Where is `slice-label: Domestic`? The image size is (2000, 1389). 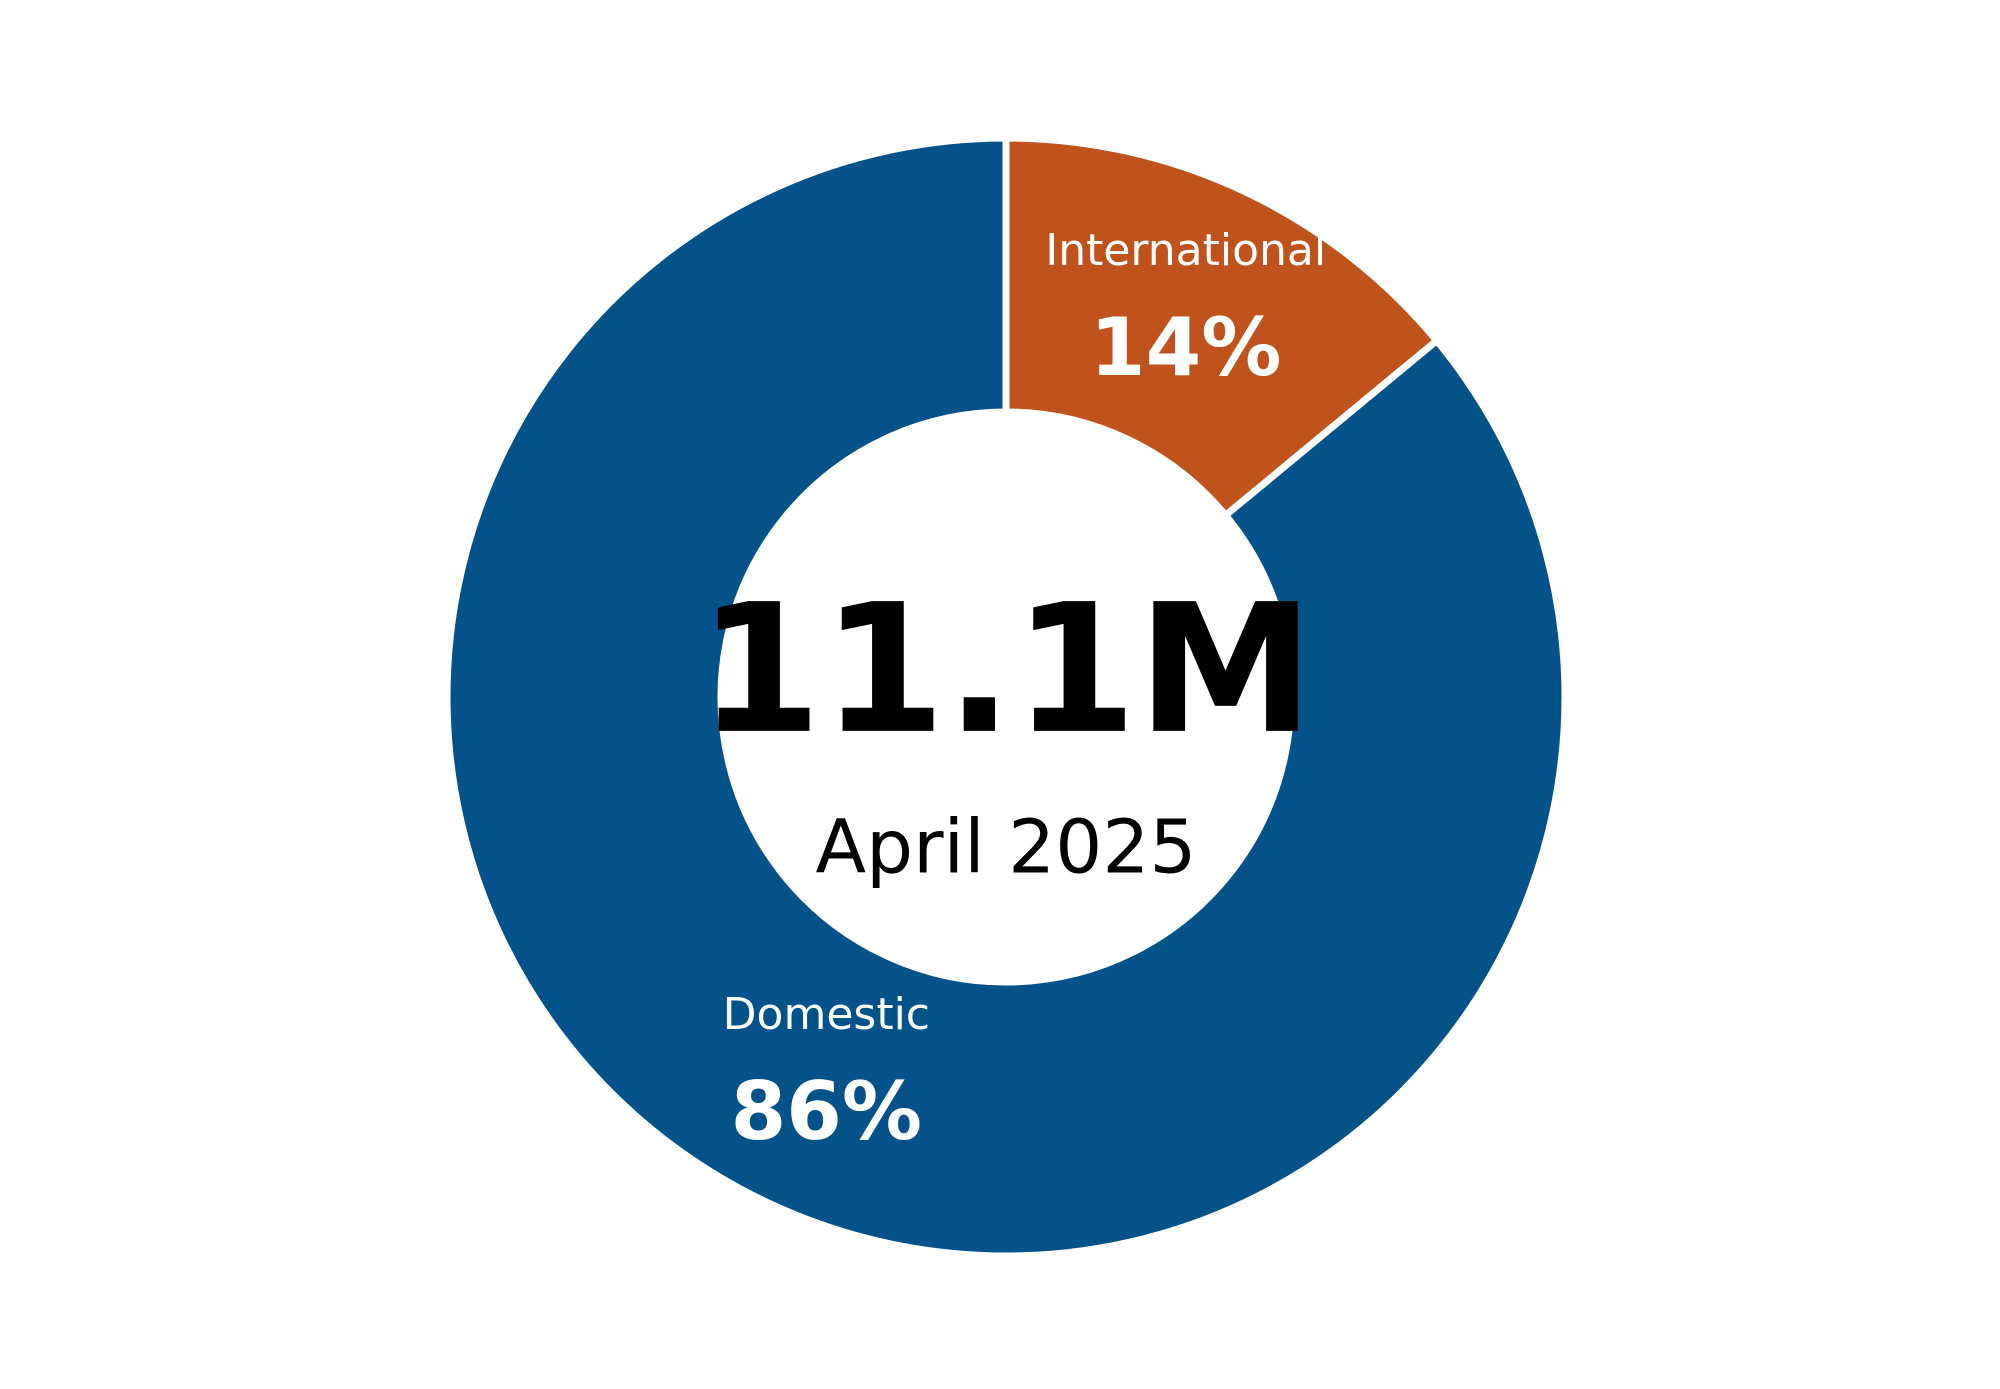 slice-label: Domestic is located at coordinates (826, 1014).